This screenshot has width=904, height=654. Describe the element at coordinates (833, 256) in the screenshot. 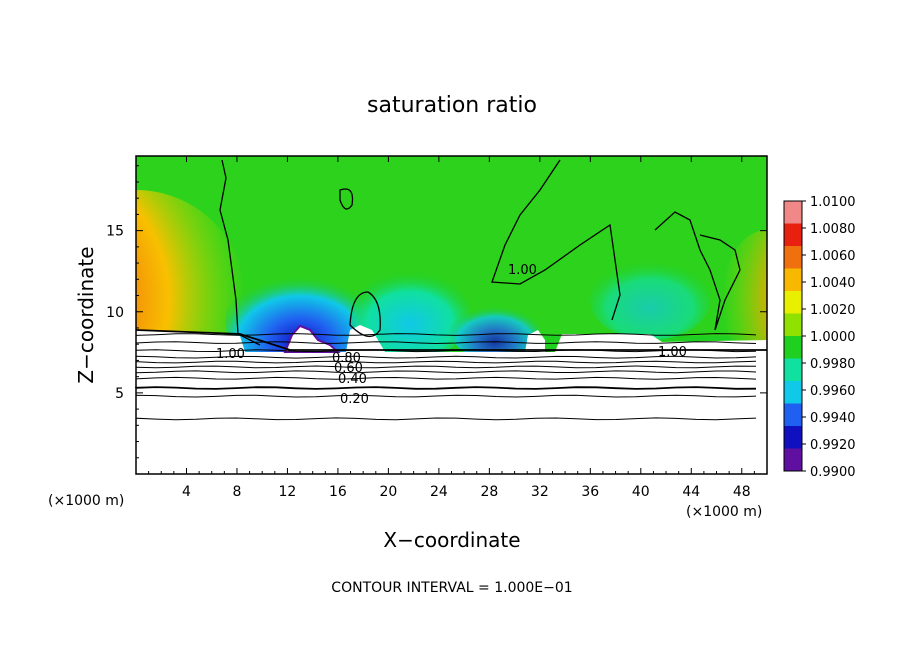

I see `colorbar-label: 1.0060` at that location.